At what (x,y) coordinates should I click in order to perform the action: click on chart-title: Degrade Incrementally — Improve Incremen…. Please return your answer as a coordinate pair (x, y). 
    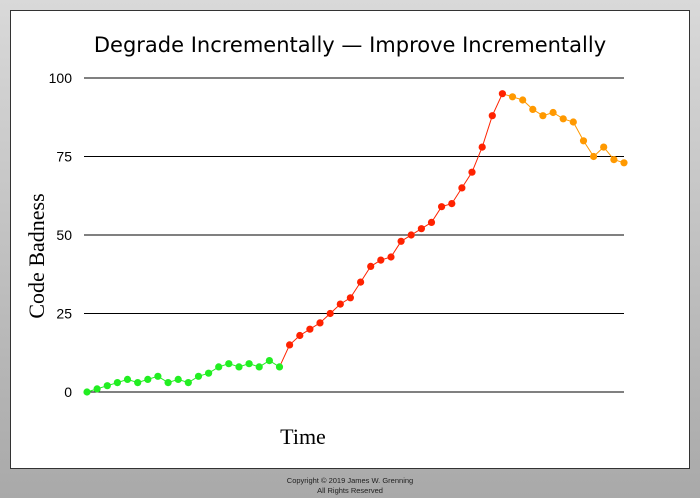
    Looking at the image, I should click on (350, 45).